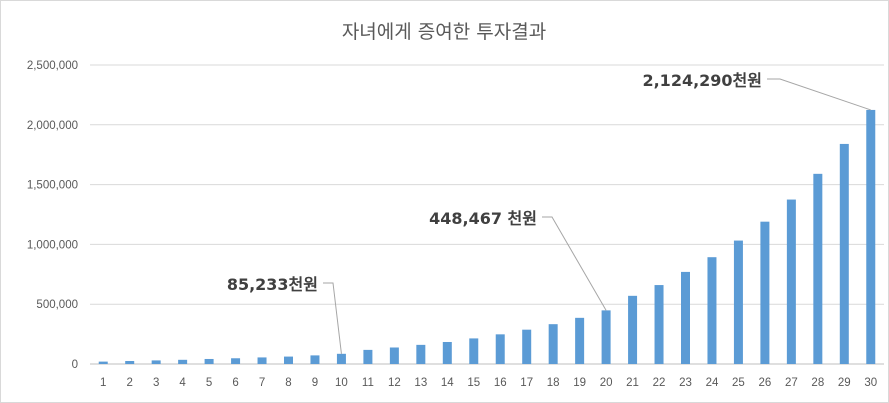 The height and width of the screenshot is (403, 889). What do you see at coordinates (844, 383) in the screenshot?
I see `x-tick-label: 29` at bounding box center [844, 383].